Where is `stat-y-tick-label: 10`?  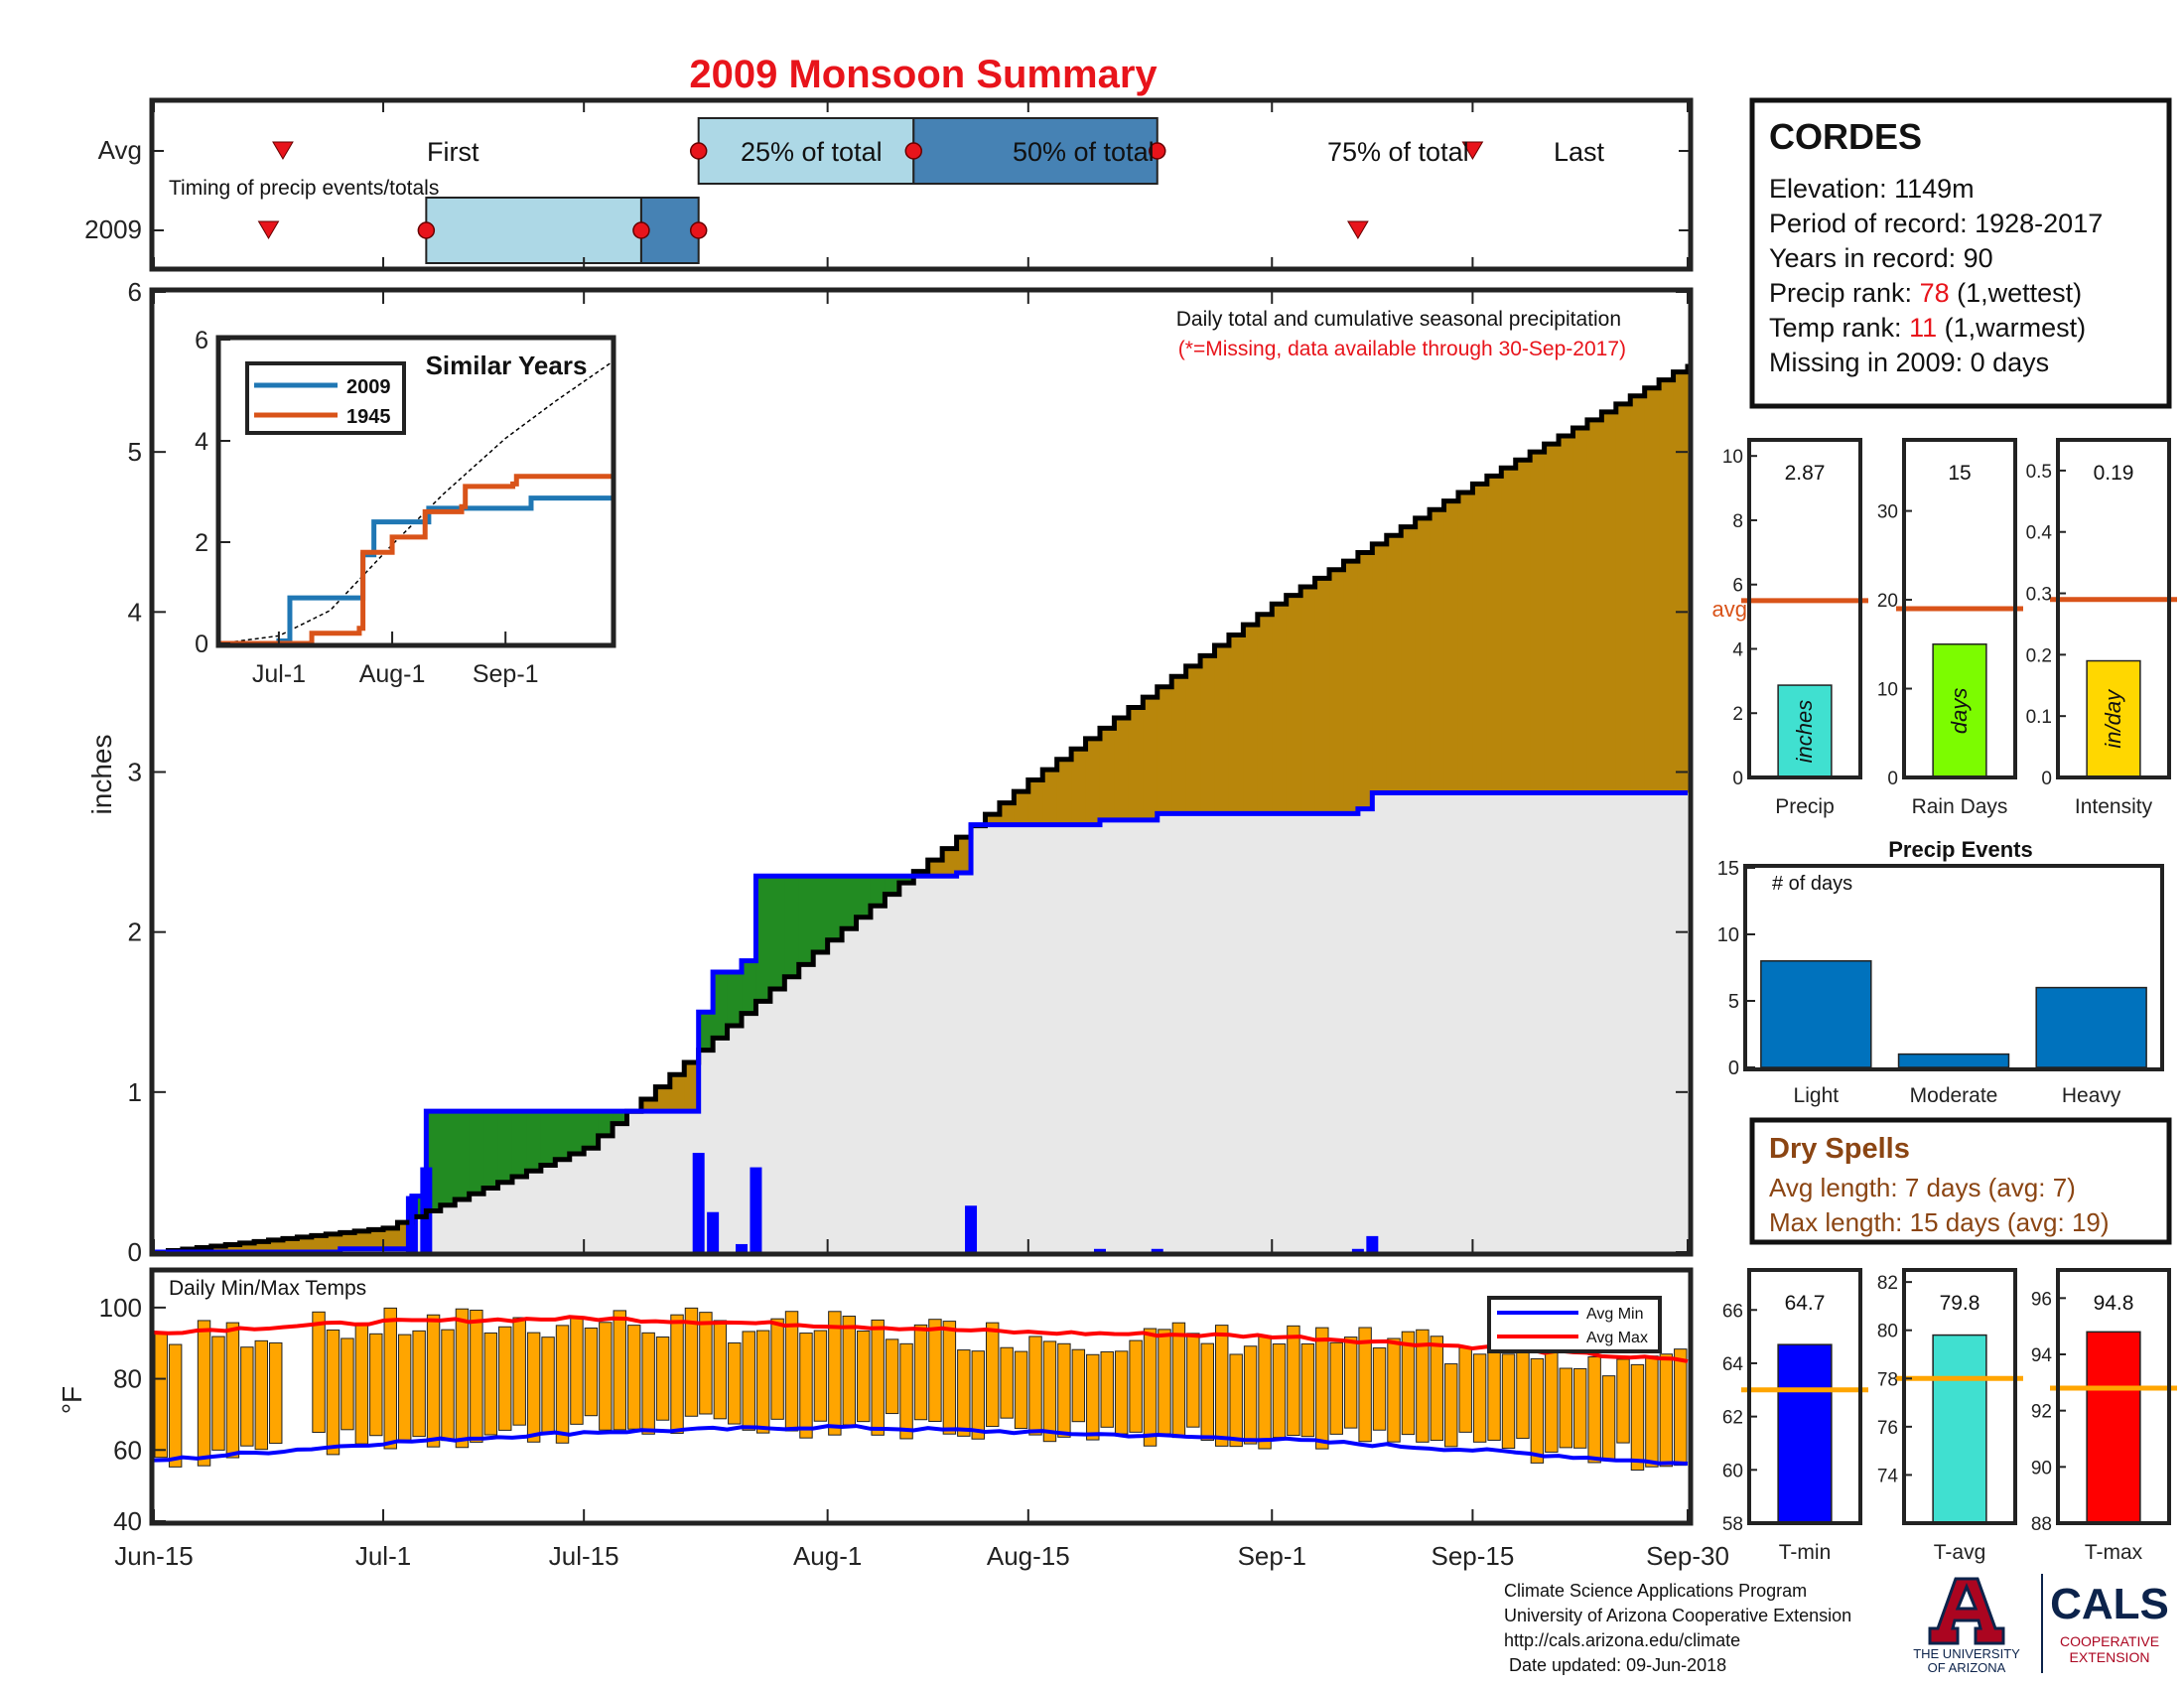
stat-y-tick-label: 10 is located at coordinates (1887, 690).